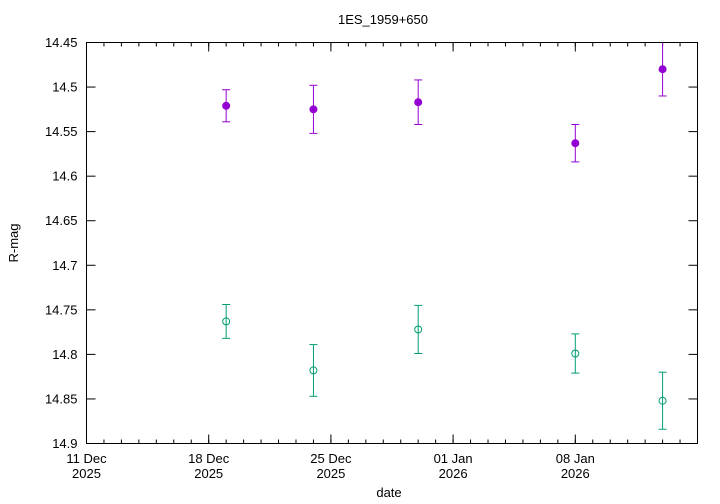  What do you see at coordinates (64, 354) in the screenshot?
I see `y-tick-label: 14.8` at bounding box center [64, 354].